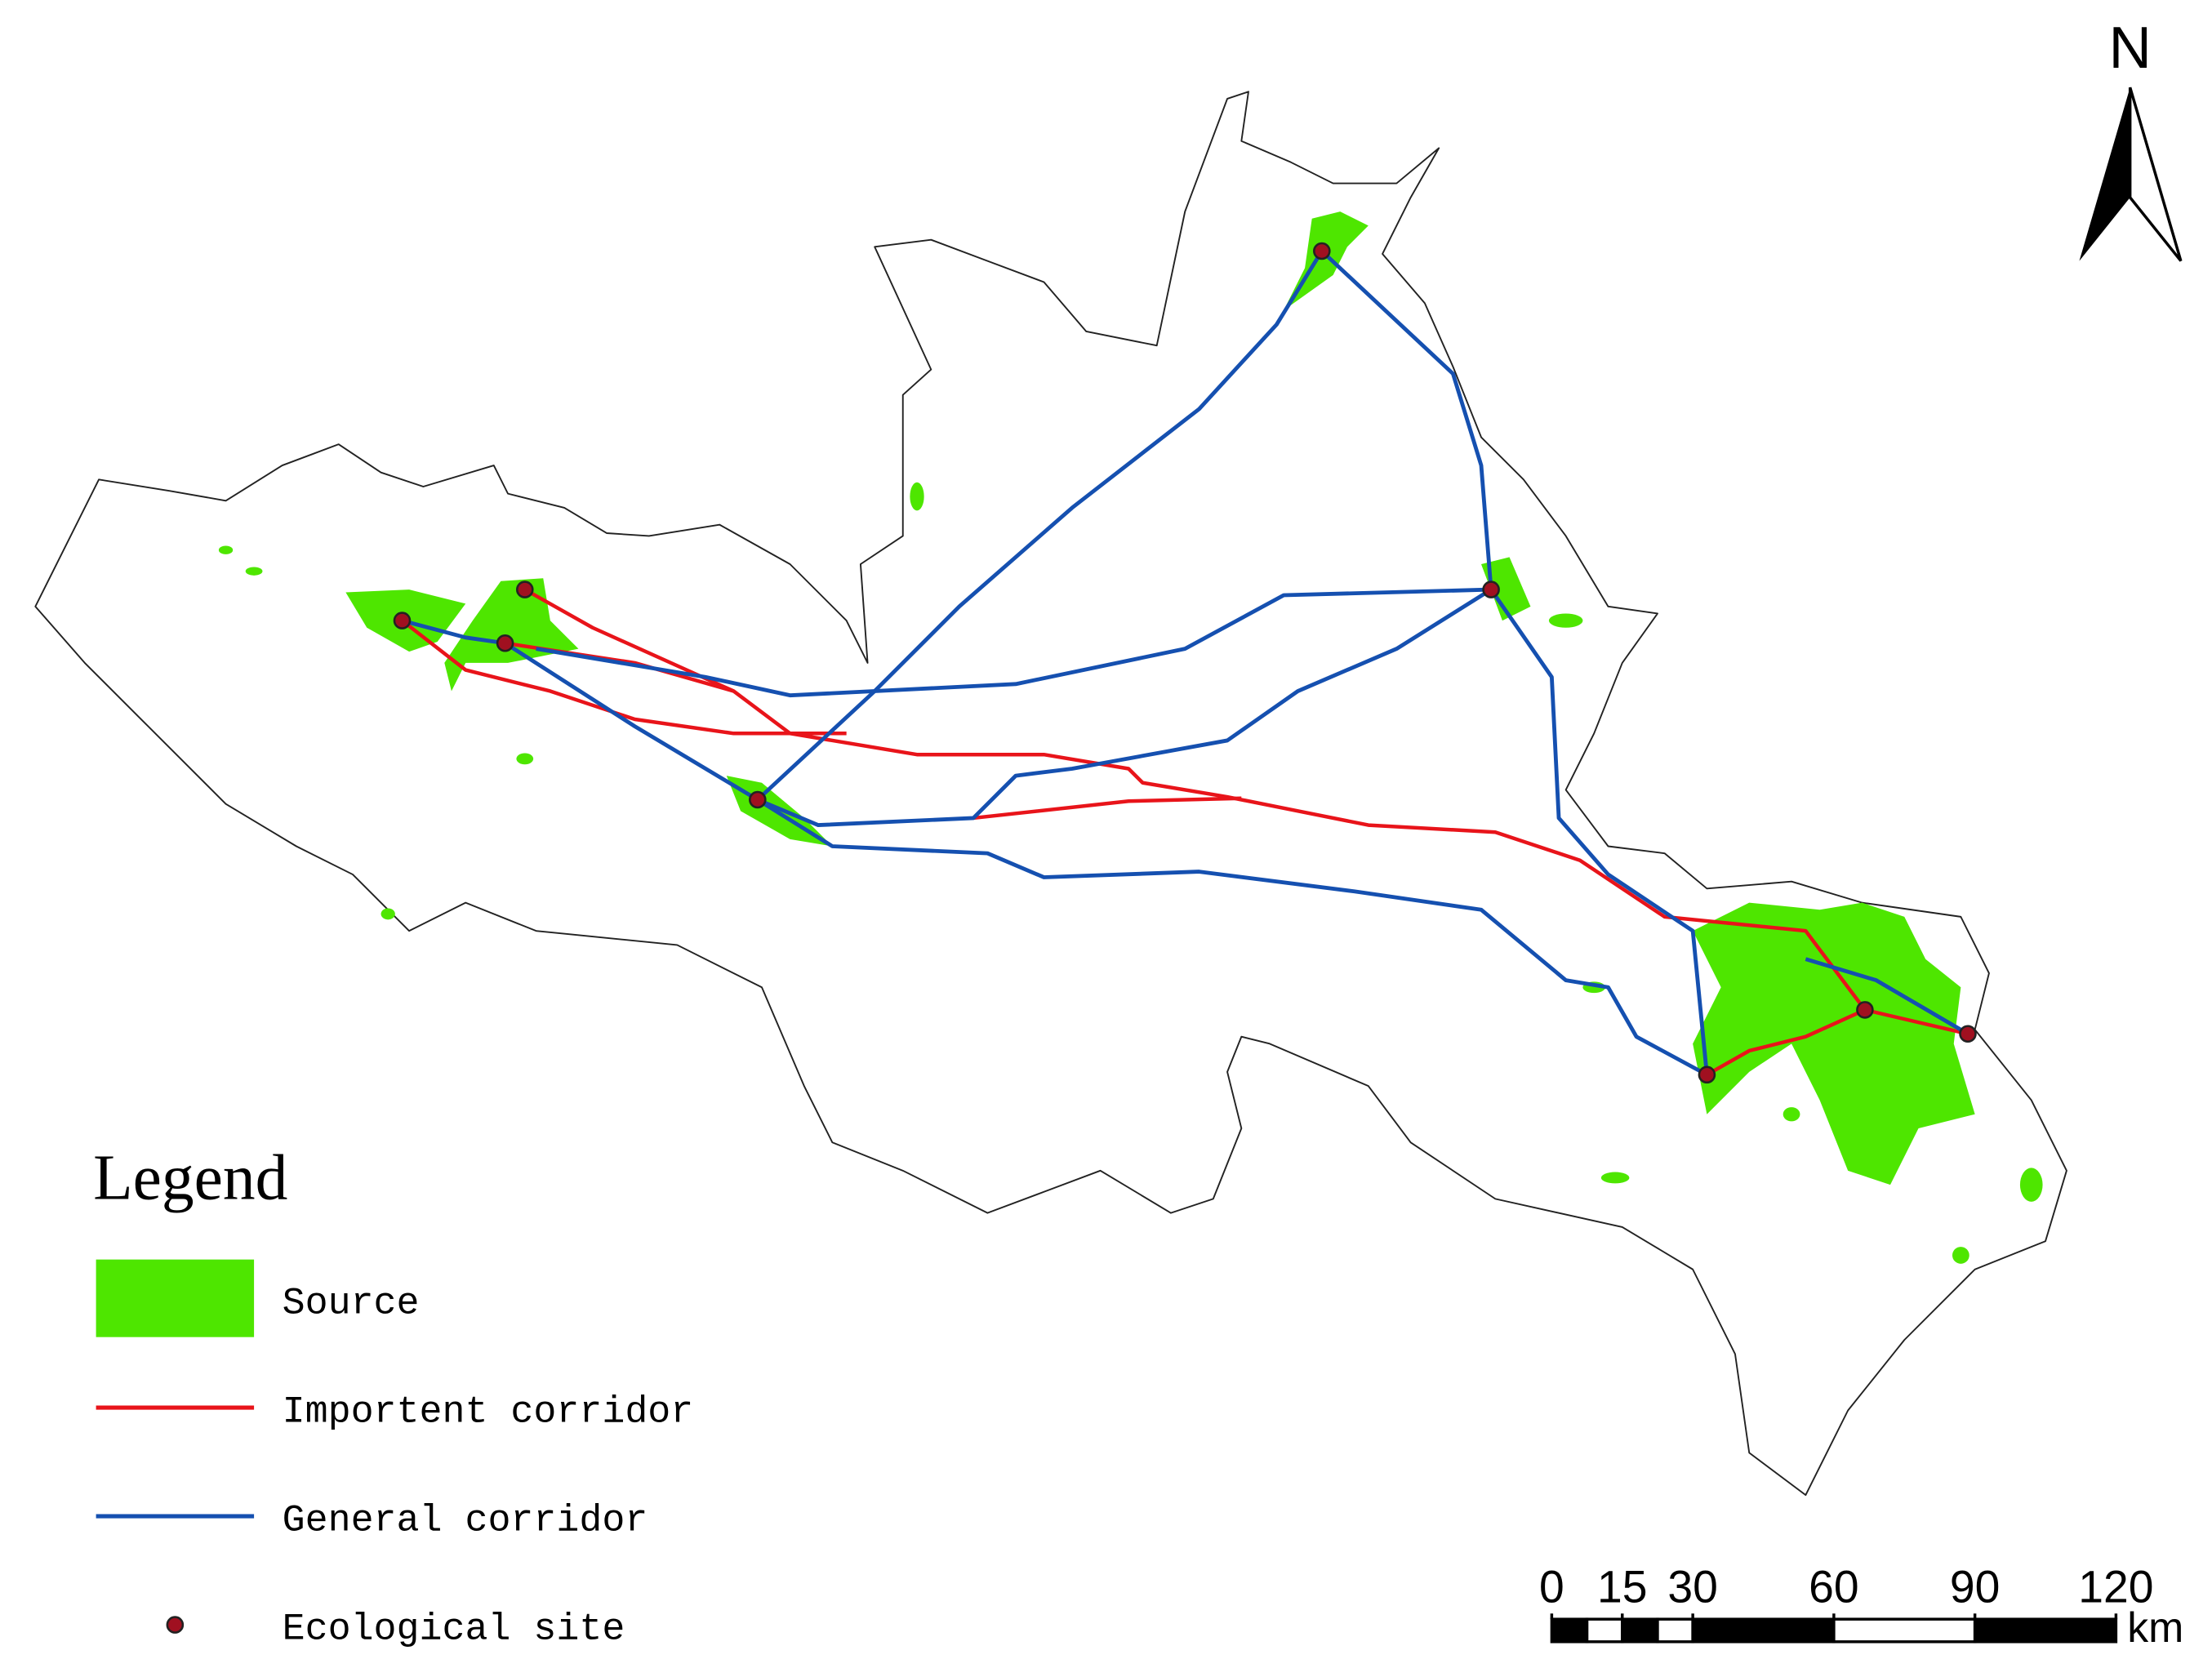 The height and width of the screenshot is (1677, 2212). I want to click on legend-site-swatch, so click(175, 1625).